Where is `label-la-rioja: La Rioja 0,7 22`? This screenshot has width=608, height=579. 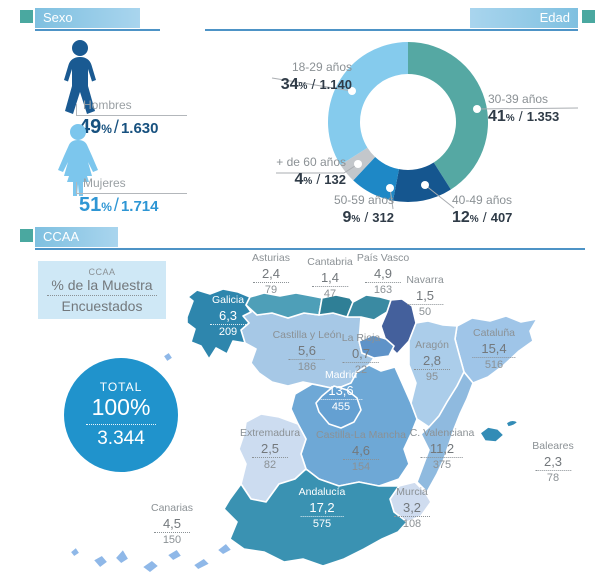
label-la-rioja: La Rioja 0,7 22 is located at coordinates (361, 354).